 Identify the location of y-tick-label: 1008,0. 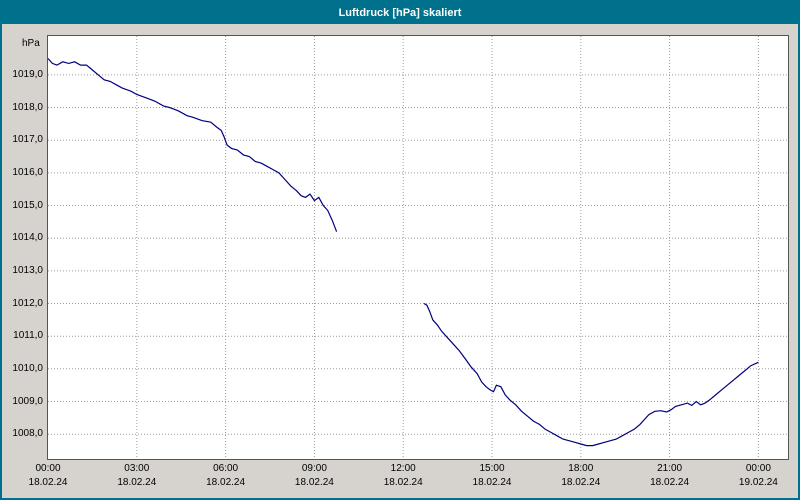
(27, 434).